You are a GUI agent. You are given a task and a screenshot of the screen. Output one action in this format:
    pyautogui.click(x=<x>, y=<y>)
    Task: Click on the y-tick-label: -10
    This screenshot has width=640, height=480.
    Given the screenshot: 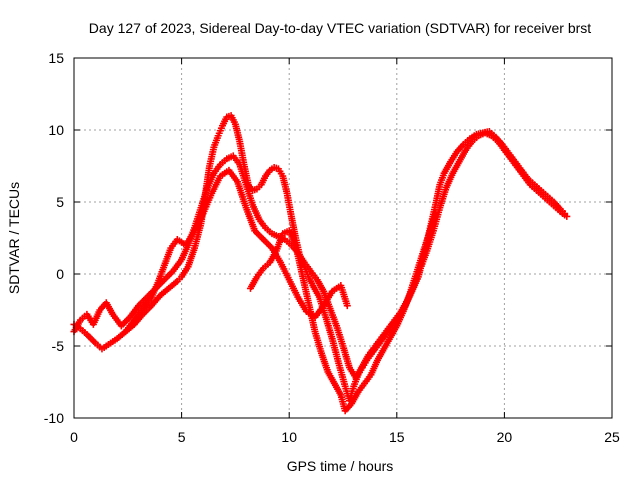 What is the action you would take?
    pyautogui.click(x=54, y=418)
    